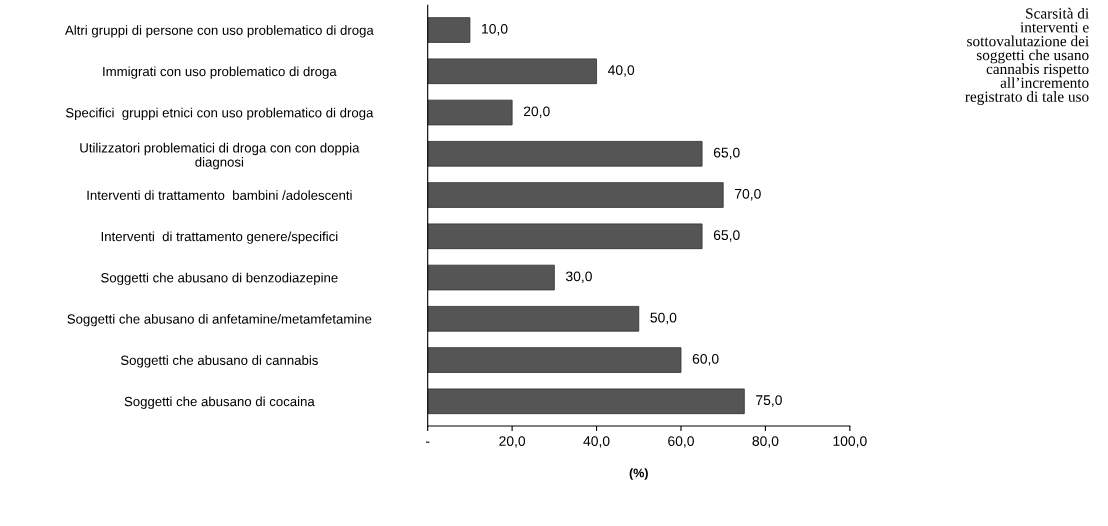 The height and width of the screenshot is (526, 1108). Describe the element at coordinates (495, 29) in the screenshot. I see `data-label: 10,0` at that location.